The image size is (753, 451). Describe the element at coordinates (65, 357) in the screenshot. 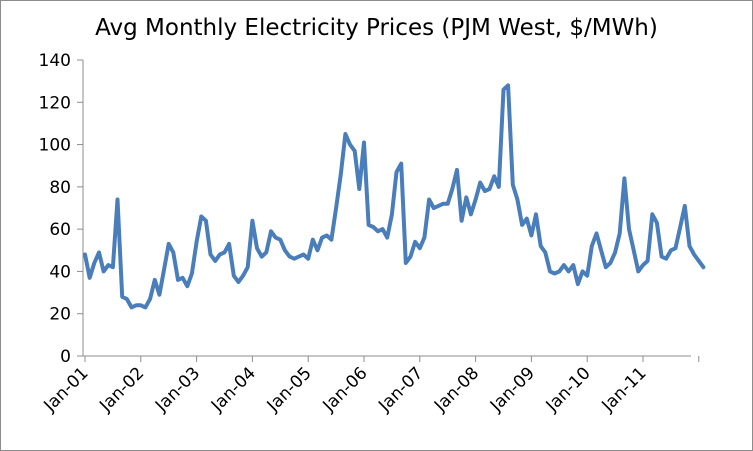

I see `y-tick-label: 0` at that location.